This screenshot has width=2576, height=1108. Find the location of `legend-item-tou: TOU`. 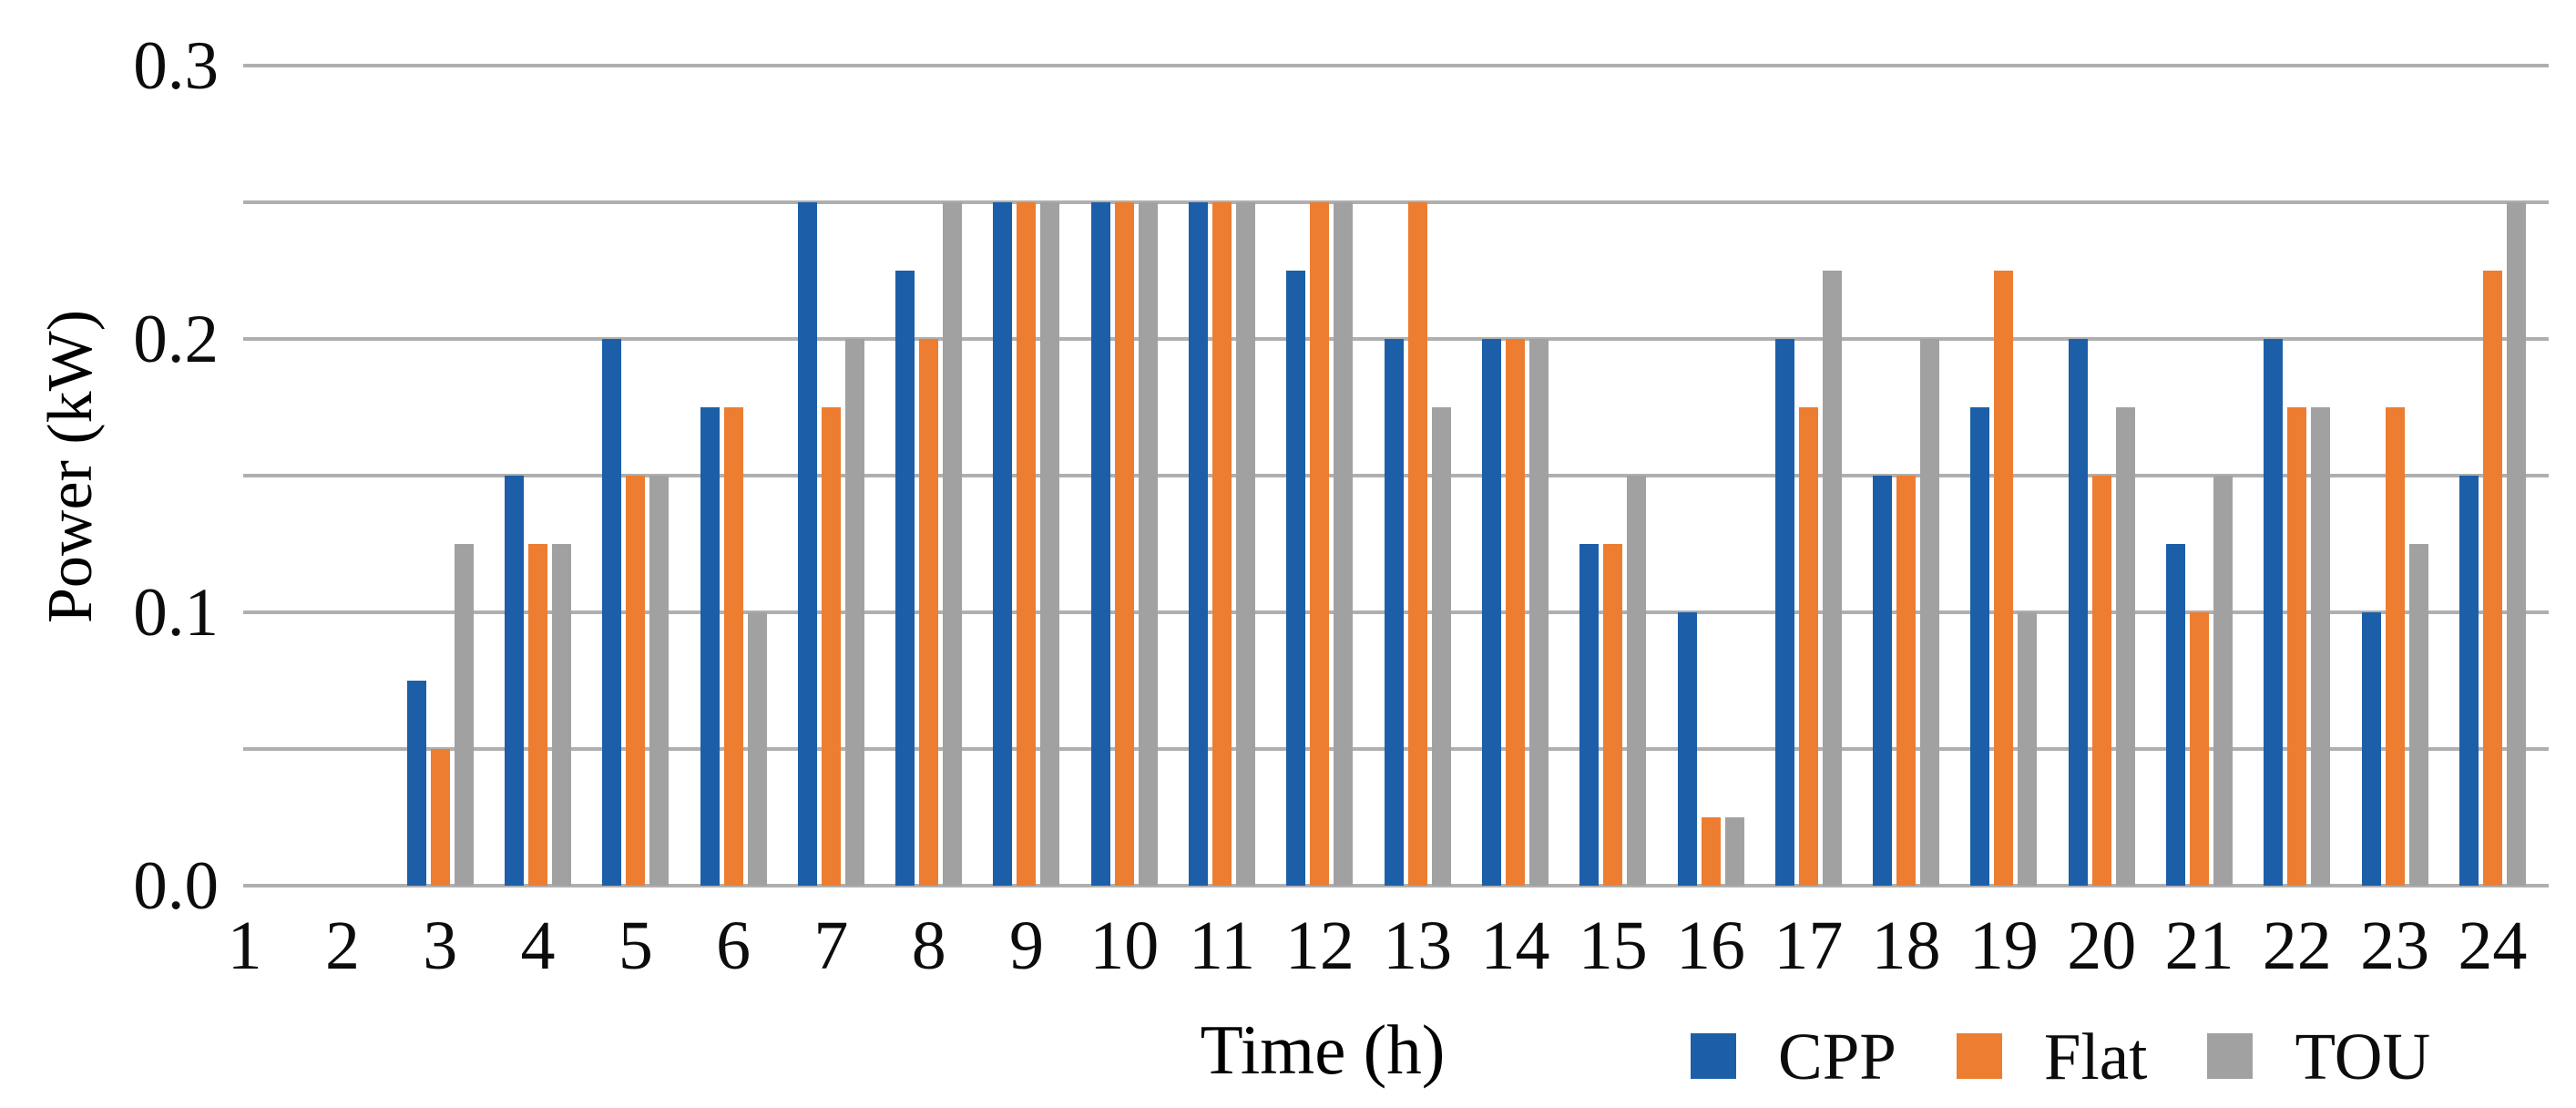

legend-item-tou: TOU is located at coordinates (2318, 1056).